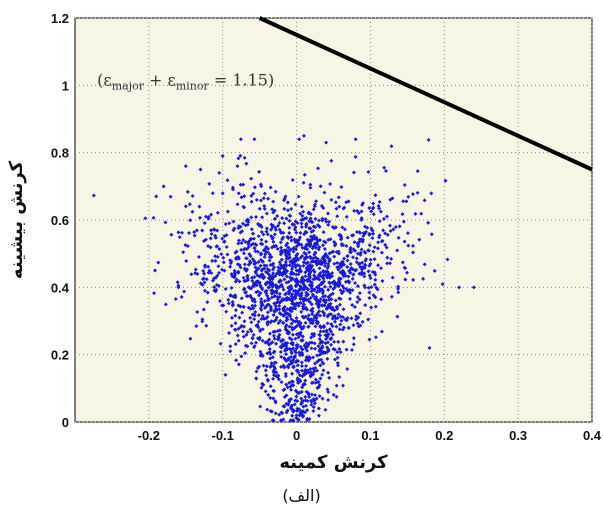 The width and height of the screenshot is (603, 519). I want to click on annotation-equation: (εmajor + εminor = 1.15), so click(185, 81).